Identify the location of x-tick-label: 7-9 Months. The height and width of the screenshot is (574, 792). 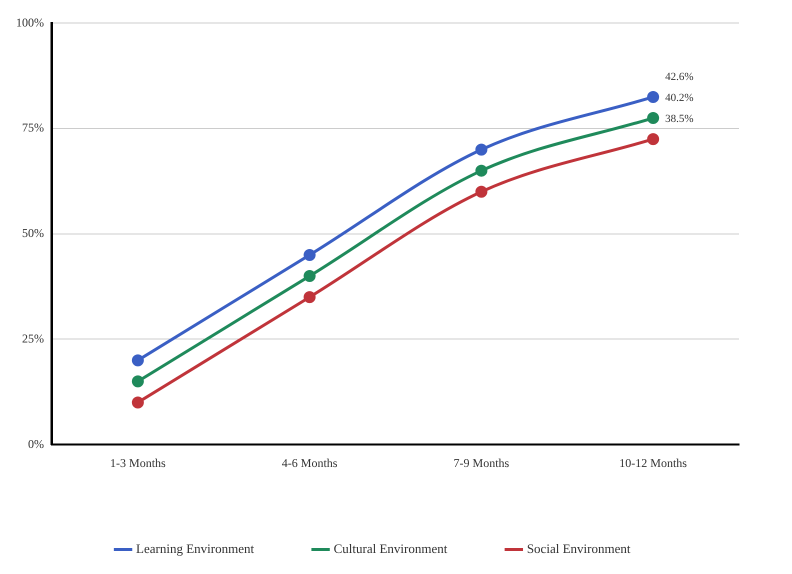
(482, 463).